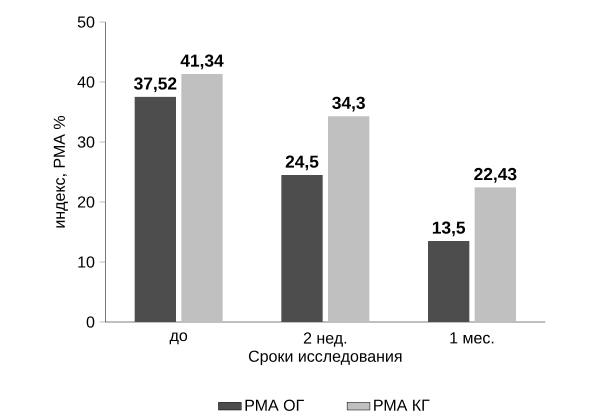 The height and width of the screenshot is (412, 614). I want to click on x-tick-label: 1 мес., so click(472, 338).